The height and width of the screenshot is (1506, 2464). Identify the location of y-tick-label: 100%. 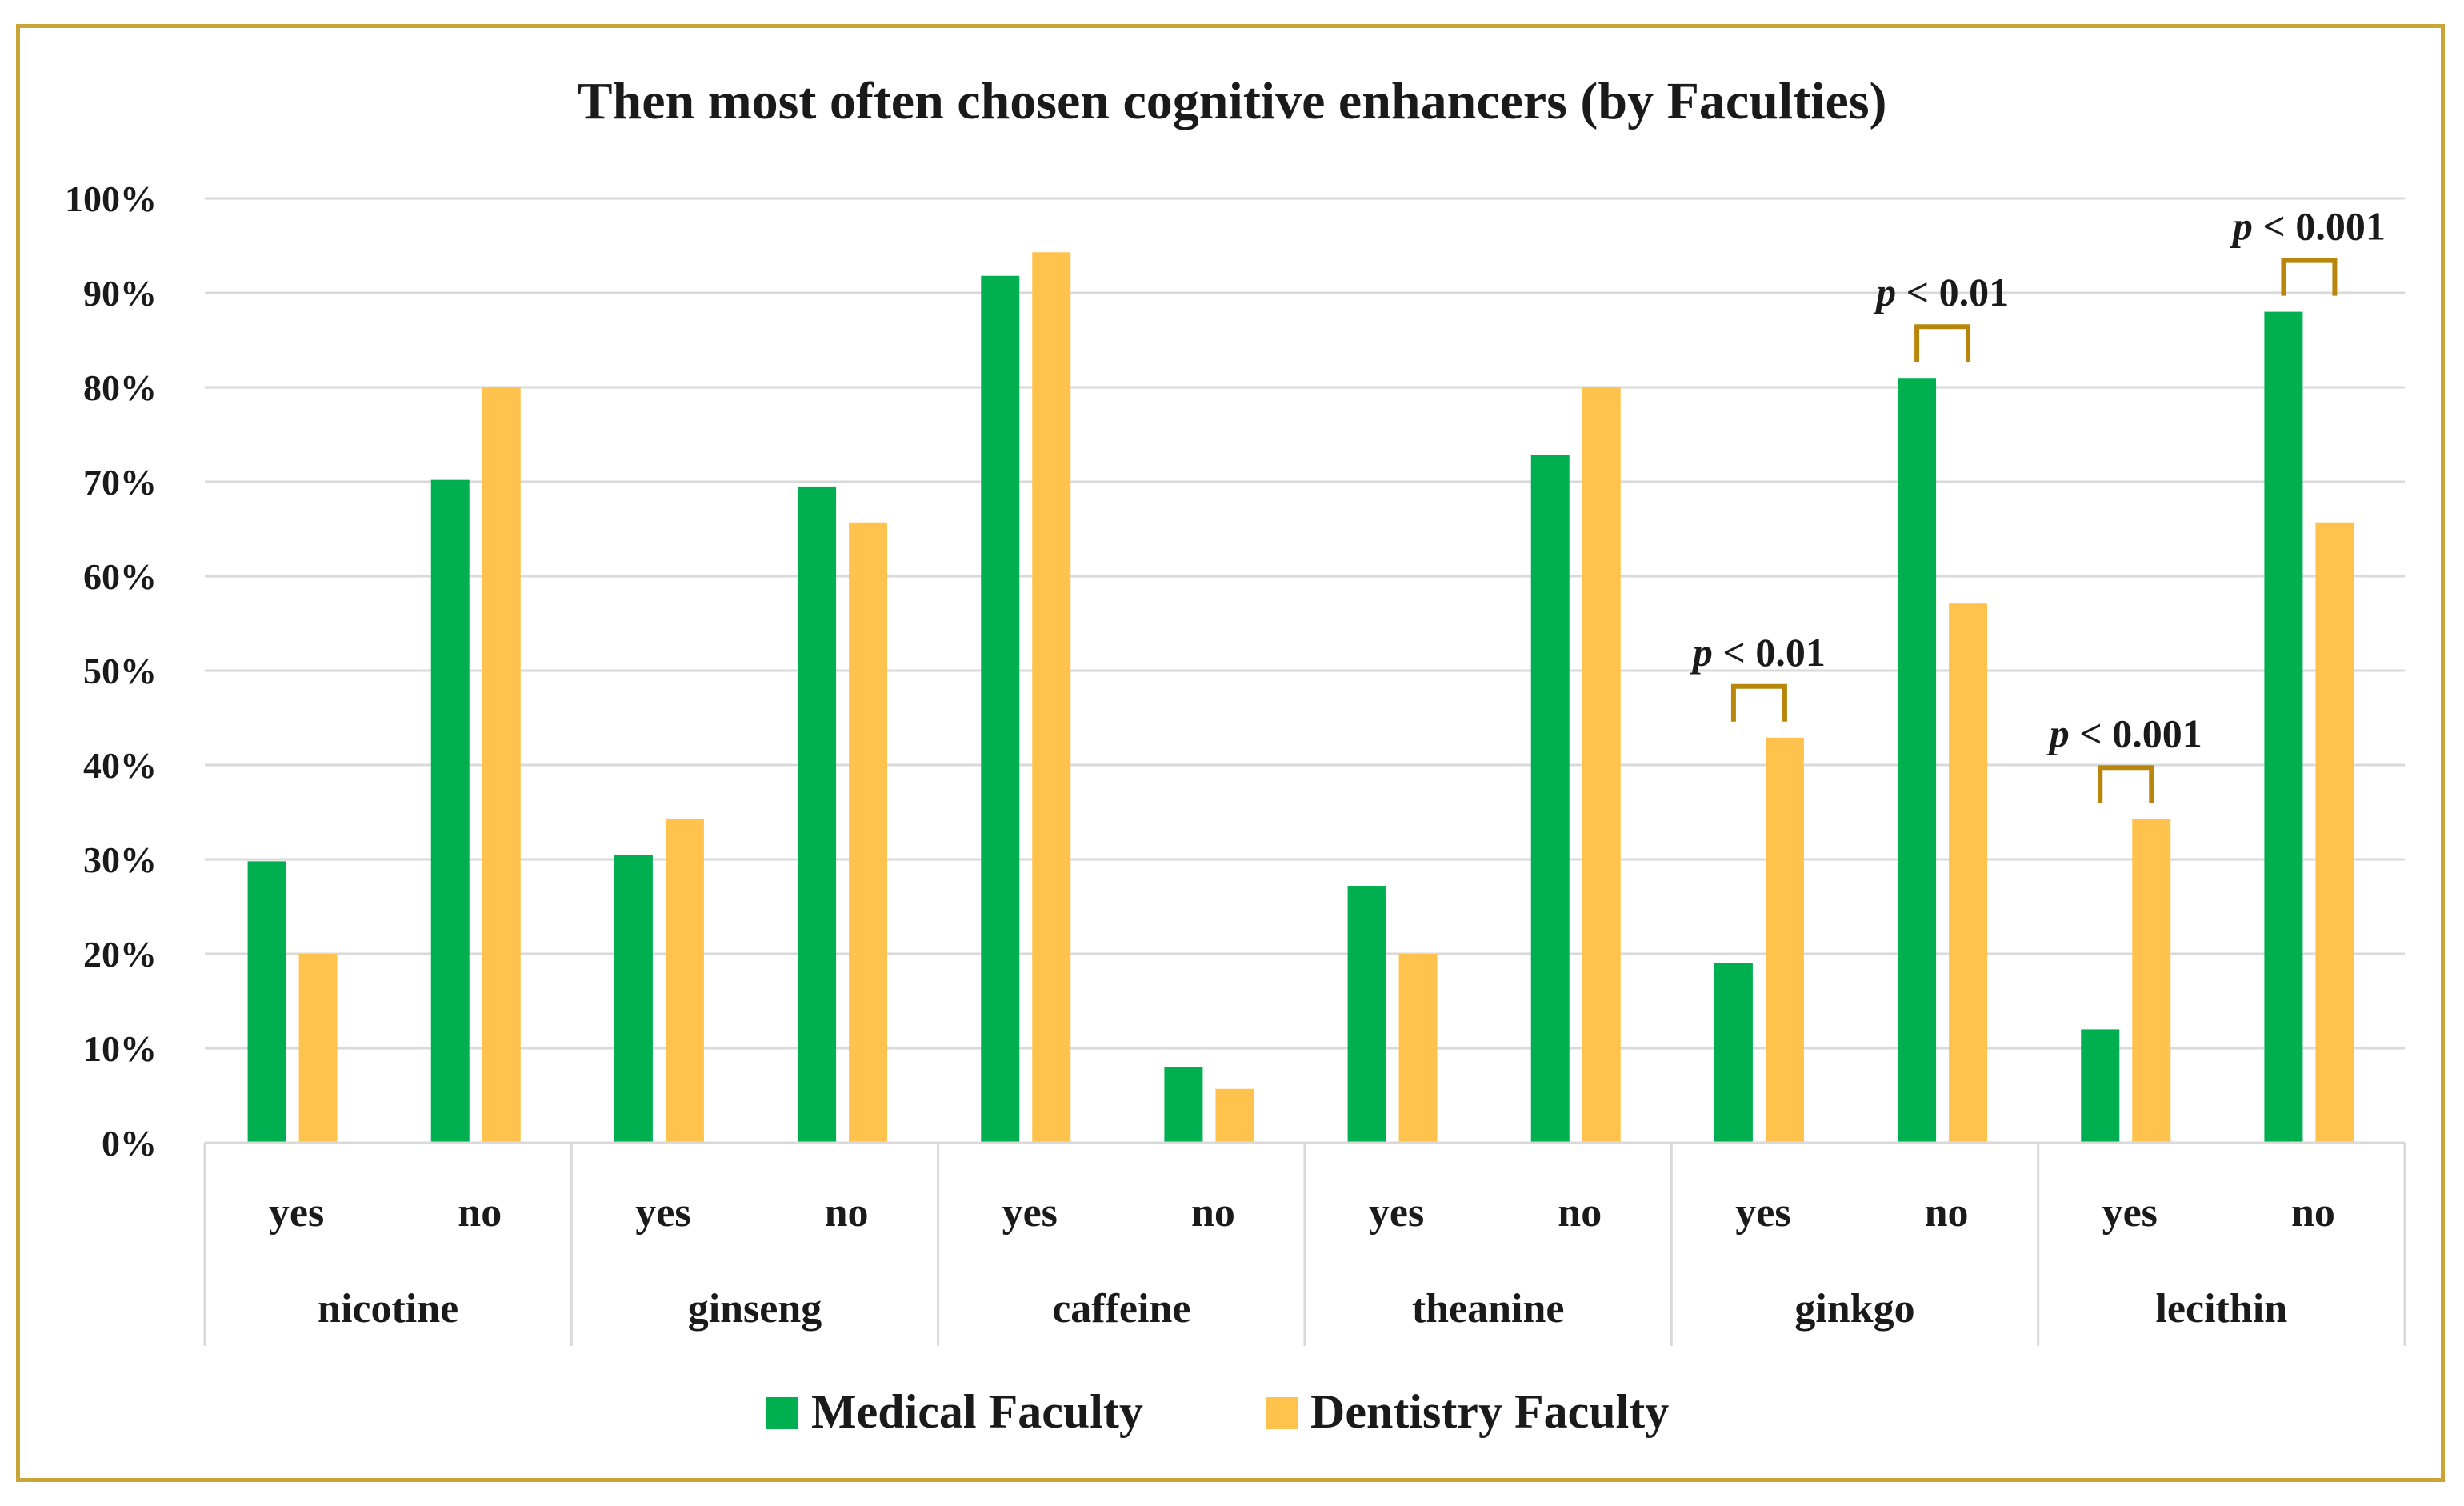
(111, 198).